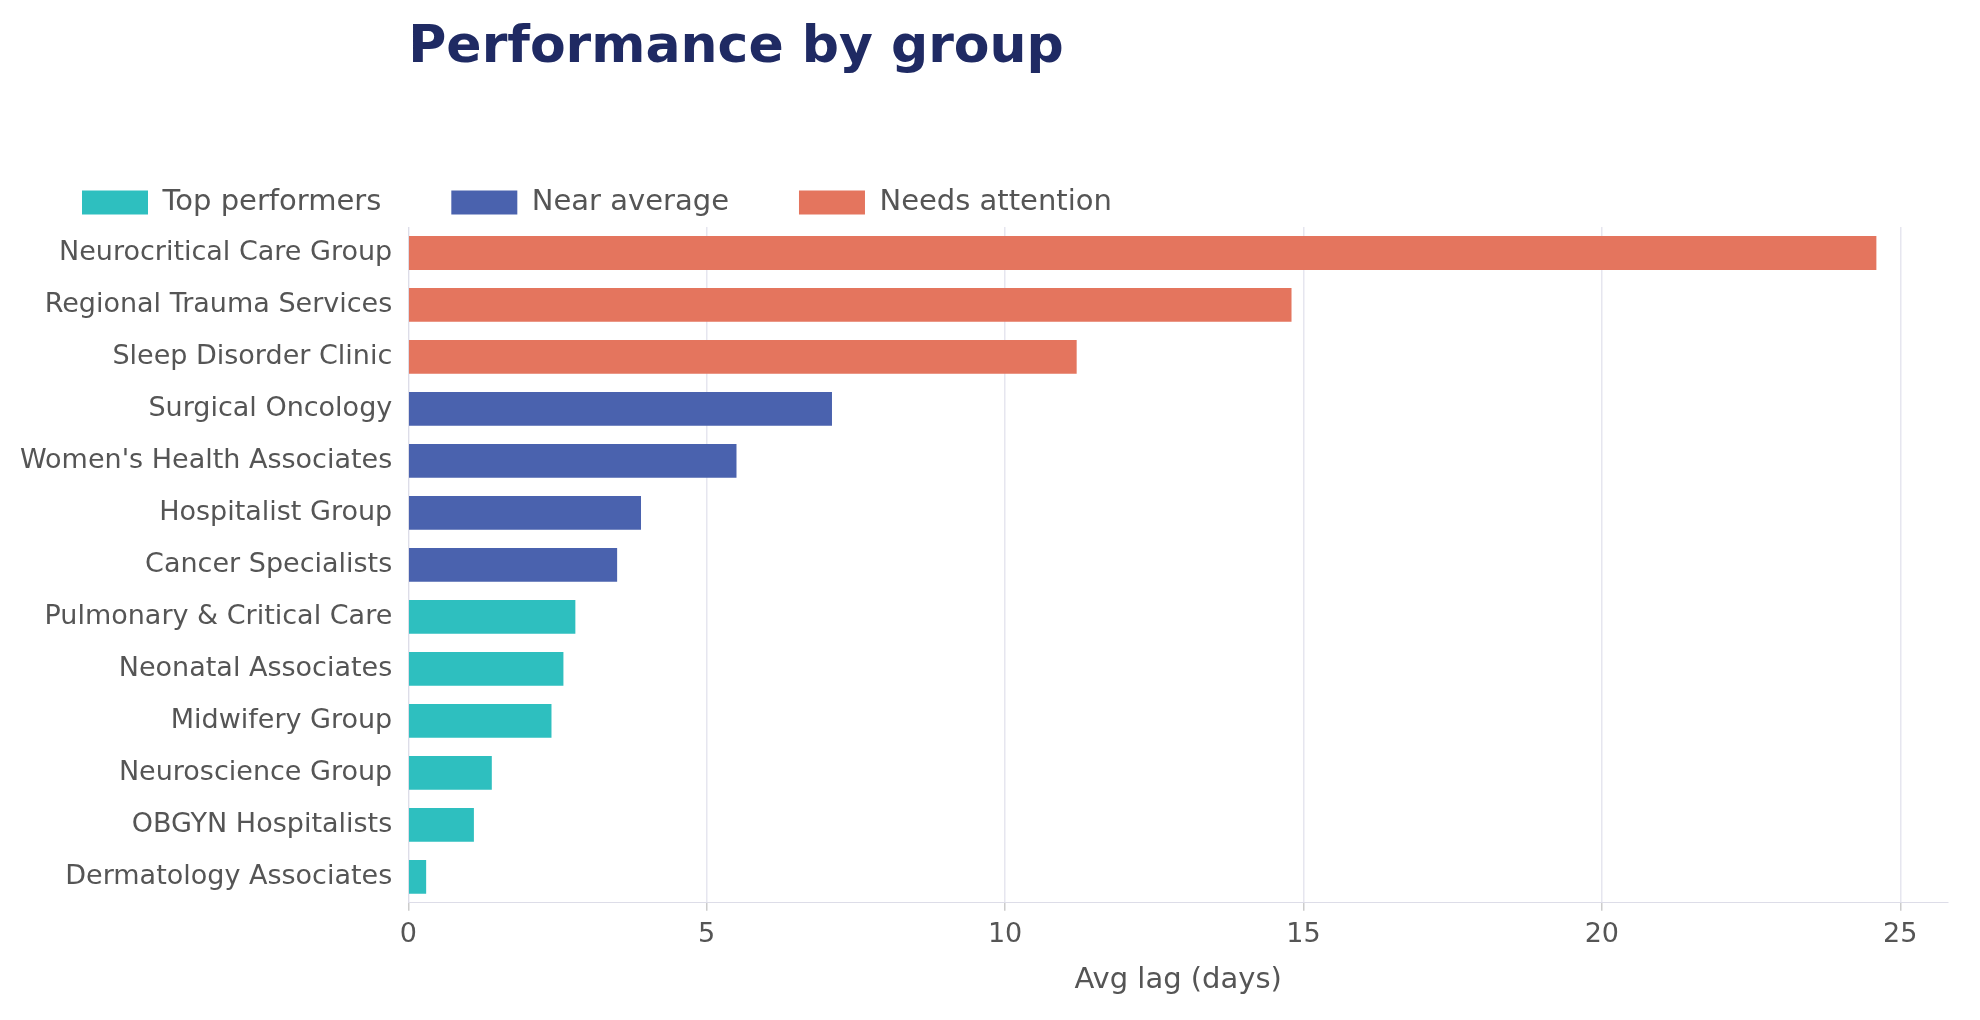  What do you see at coordinates (270, 406) in the screenshot?
I see `y-tick-label: Surgical Oncology` at bounding box center [270, 406].